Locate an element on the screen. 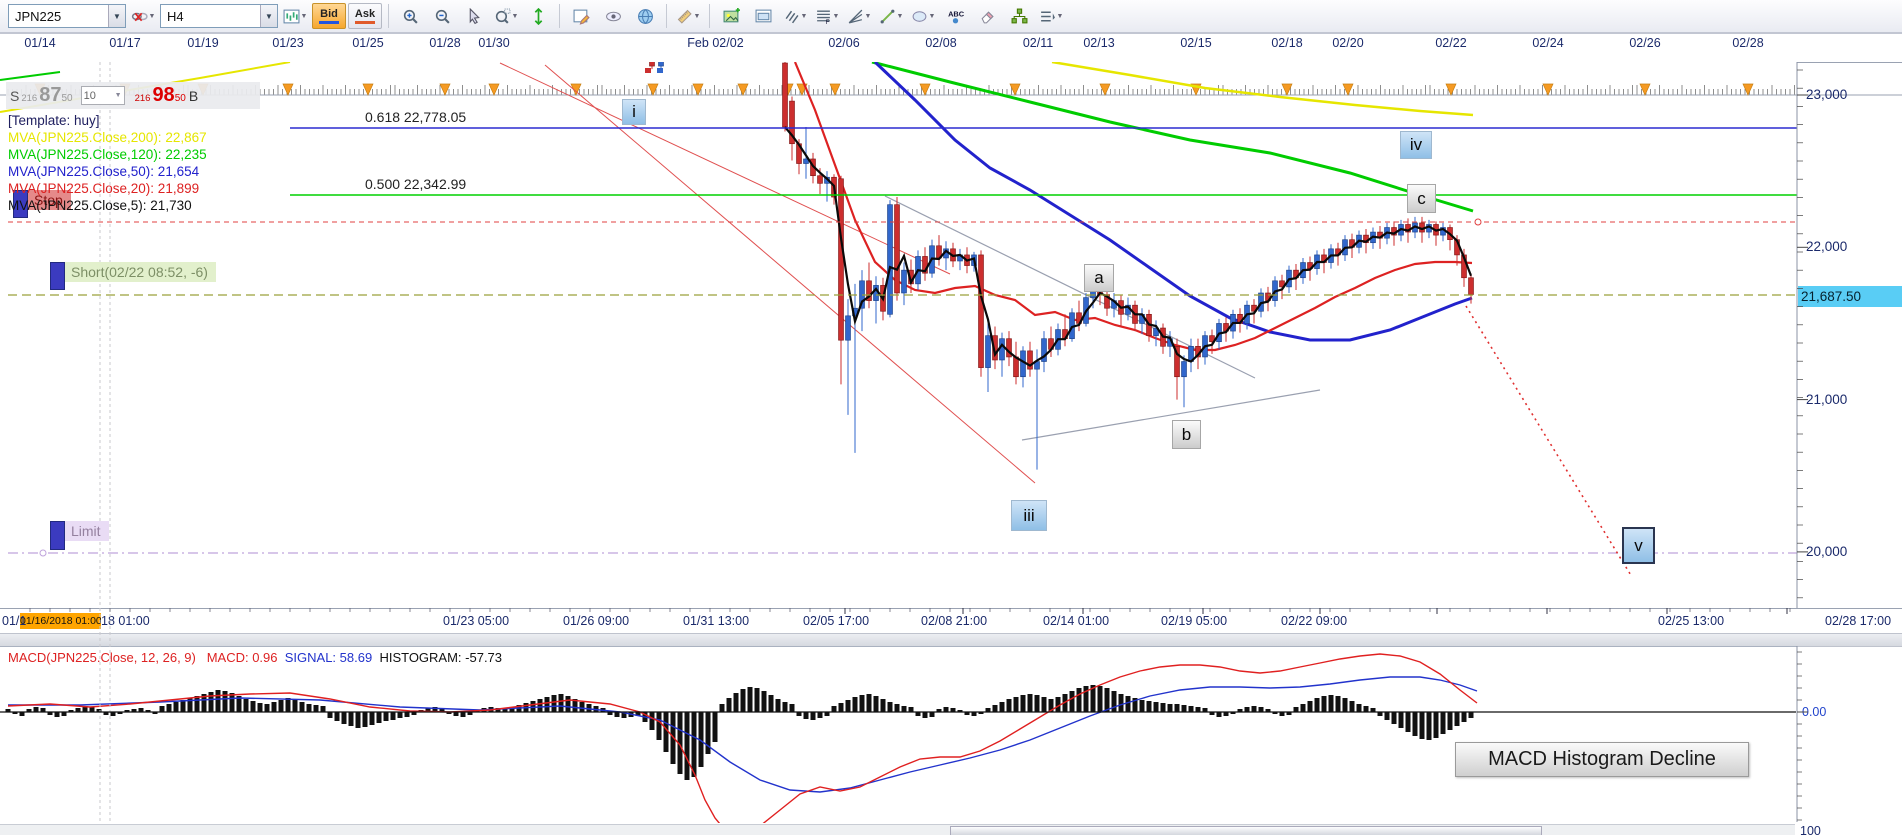 The height and width of the screenshot is (835, 1902). timeframe-combo: H4 ▼ is located at coordinates (219, 16).